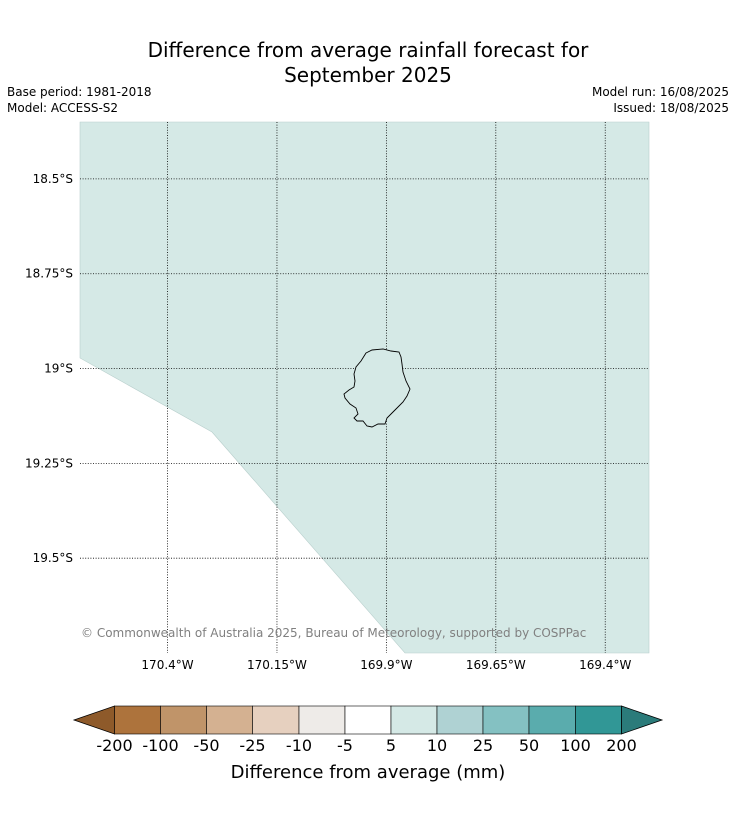  Describe the element at coordinates (575, 745) in the screenshot. I see `colorbar-tick-label: 100` at that location.